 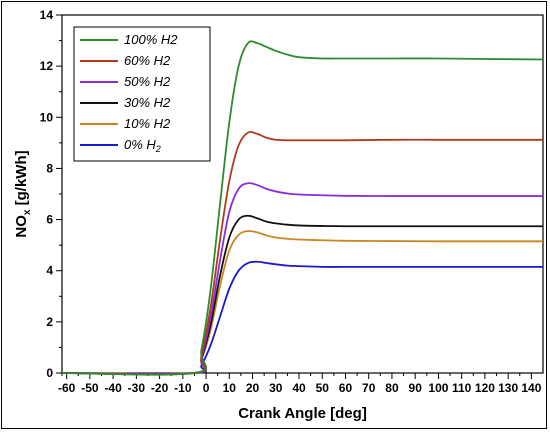 I want to click on x-tick-label: 110, so click(x=462, y=388).